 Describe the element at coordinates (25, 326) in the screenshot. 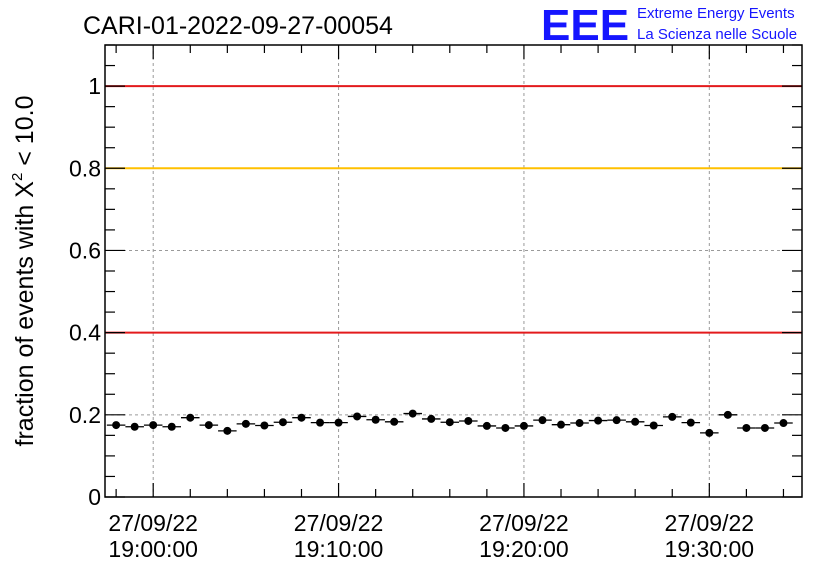

I see `y-axis-label-prefix: fraction of events with` at that location.